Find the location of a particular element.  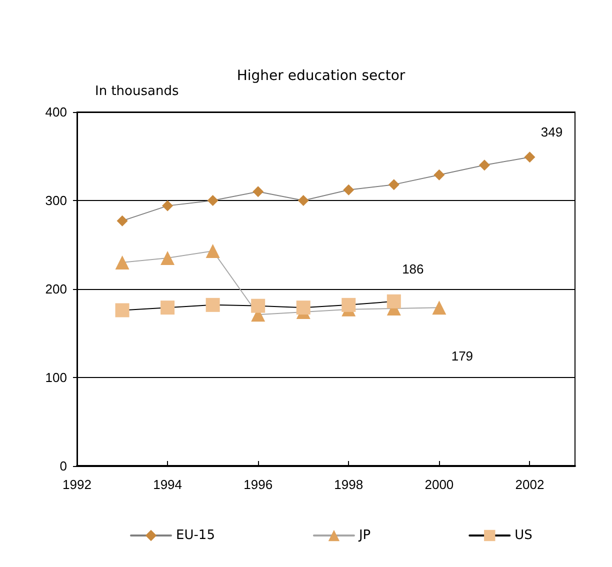

y-tick-label: 0 is located at coordinates (63, 466).